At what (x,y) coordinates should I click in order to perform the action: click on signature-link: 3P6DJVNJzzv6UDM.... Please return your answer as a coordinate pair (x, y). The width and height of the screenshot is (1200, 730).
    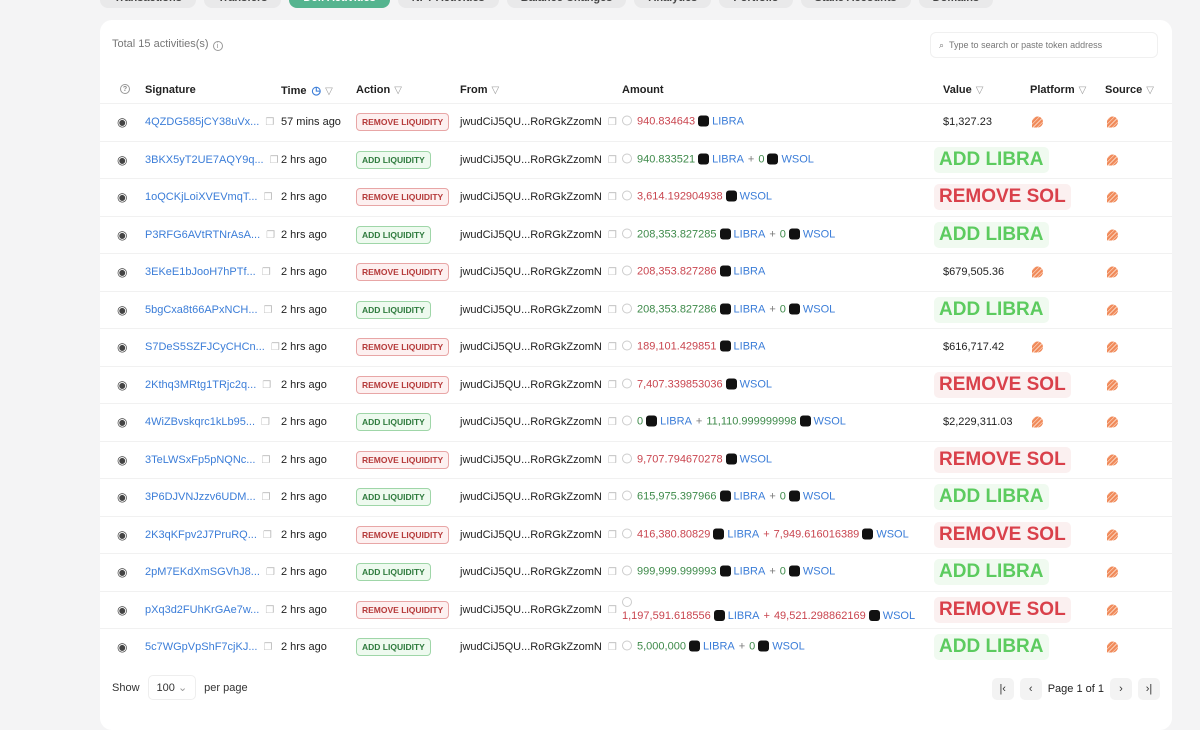
    Looking at the image, I should click on (200, 497).